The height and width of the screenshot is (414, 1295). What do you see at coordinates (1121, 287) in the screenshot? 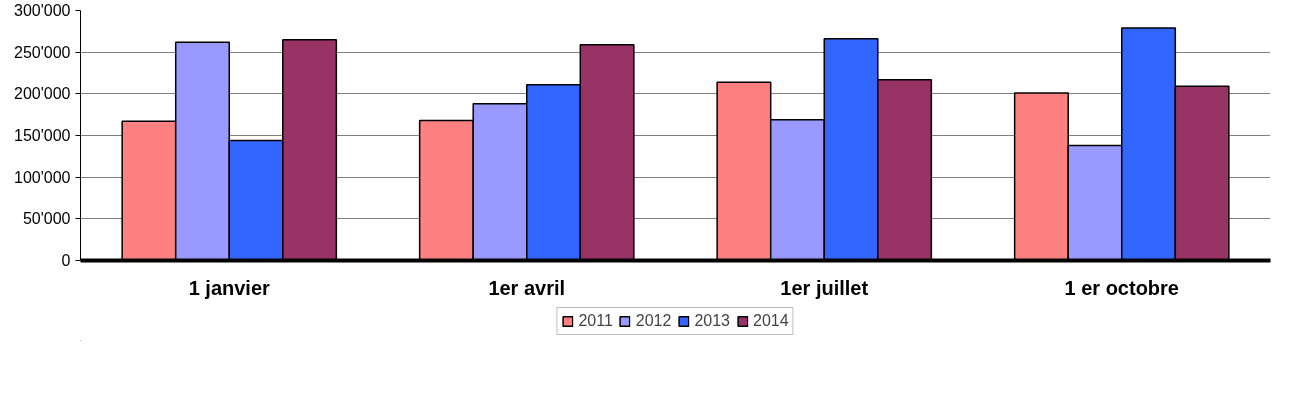
I see `x-tick-label: 1 er octobre` at bounding box center [1121, 287].